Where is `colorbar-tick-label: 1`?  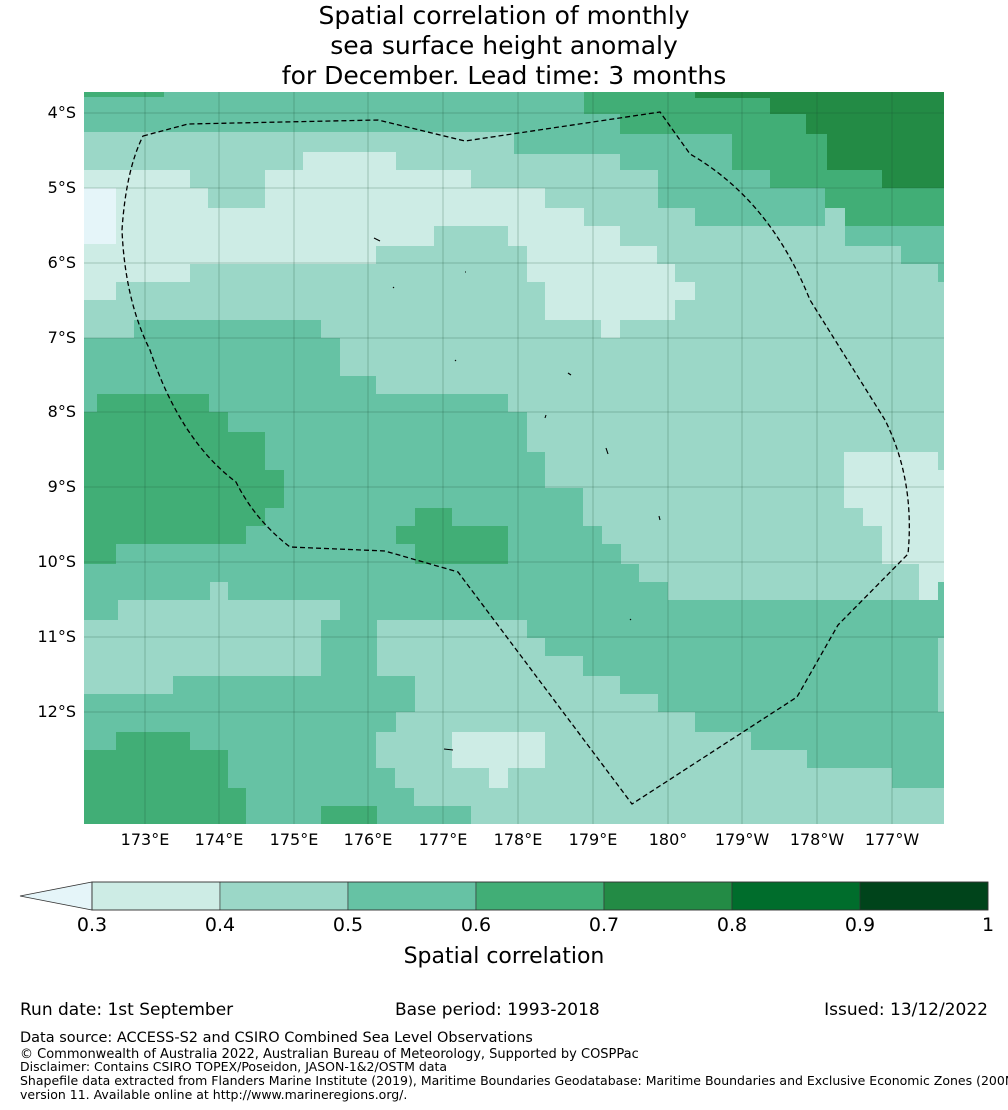
colorbar-tick-label: 1 is located at coordinates (988, 925).